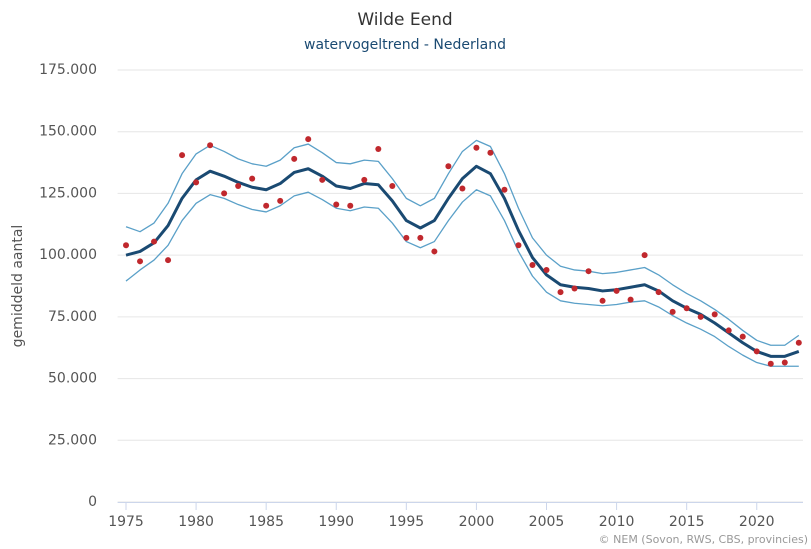 The height and width of the screenshot is (549, 811). I want to click on y-tick-label: 150.000, so click(68, 132).